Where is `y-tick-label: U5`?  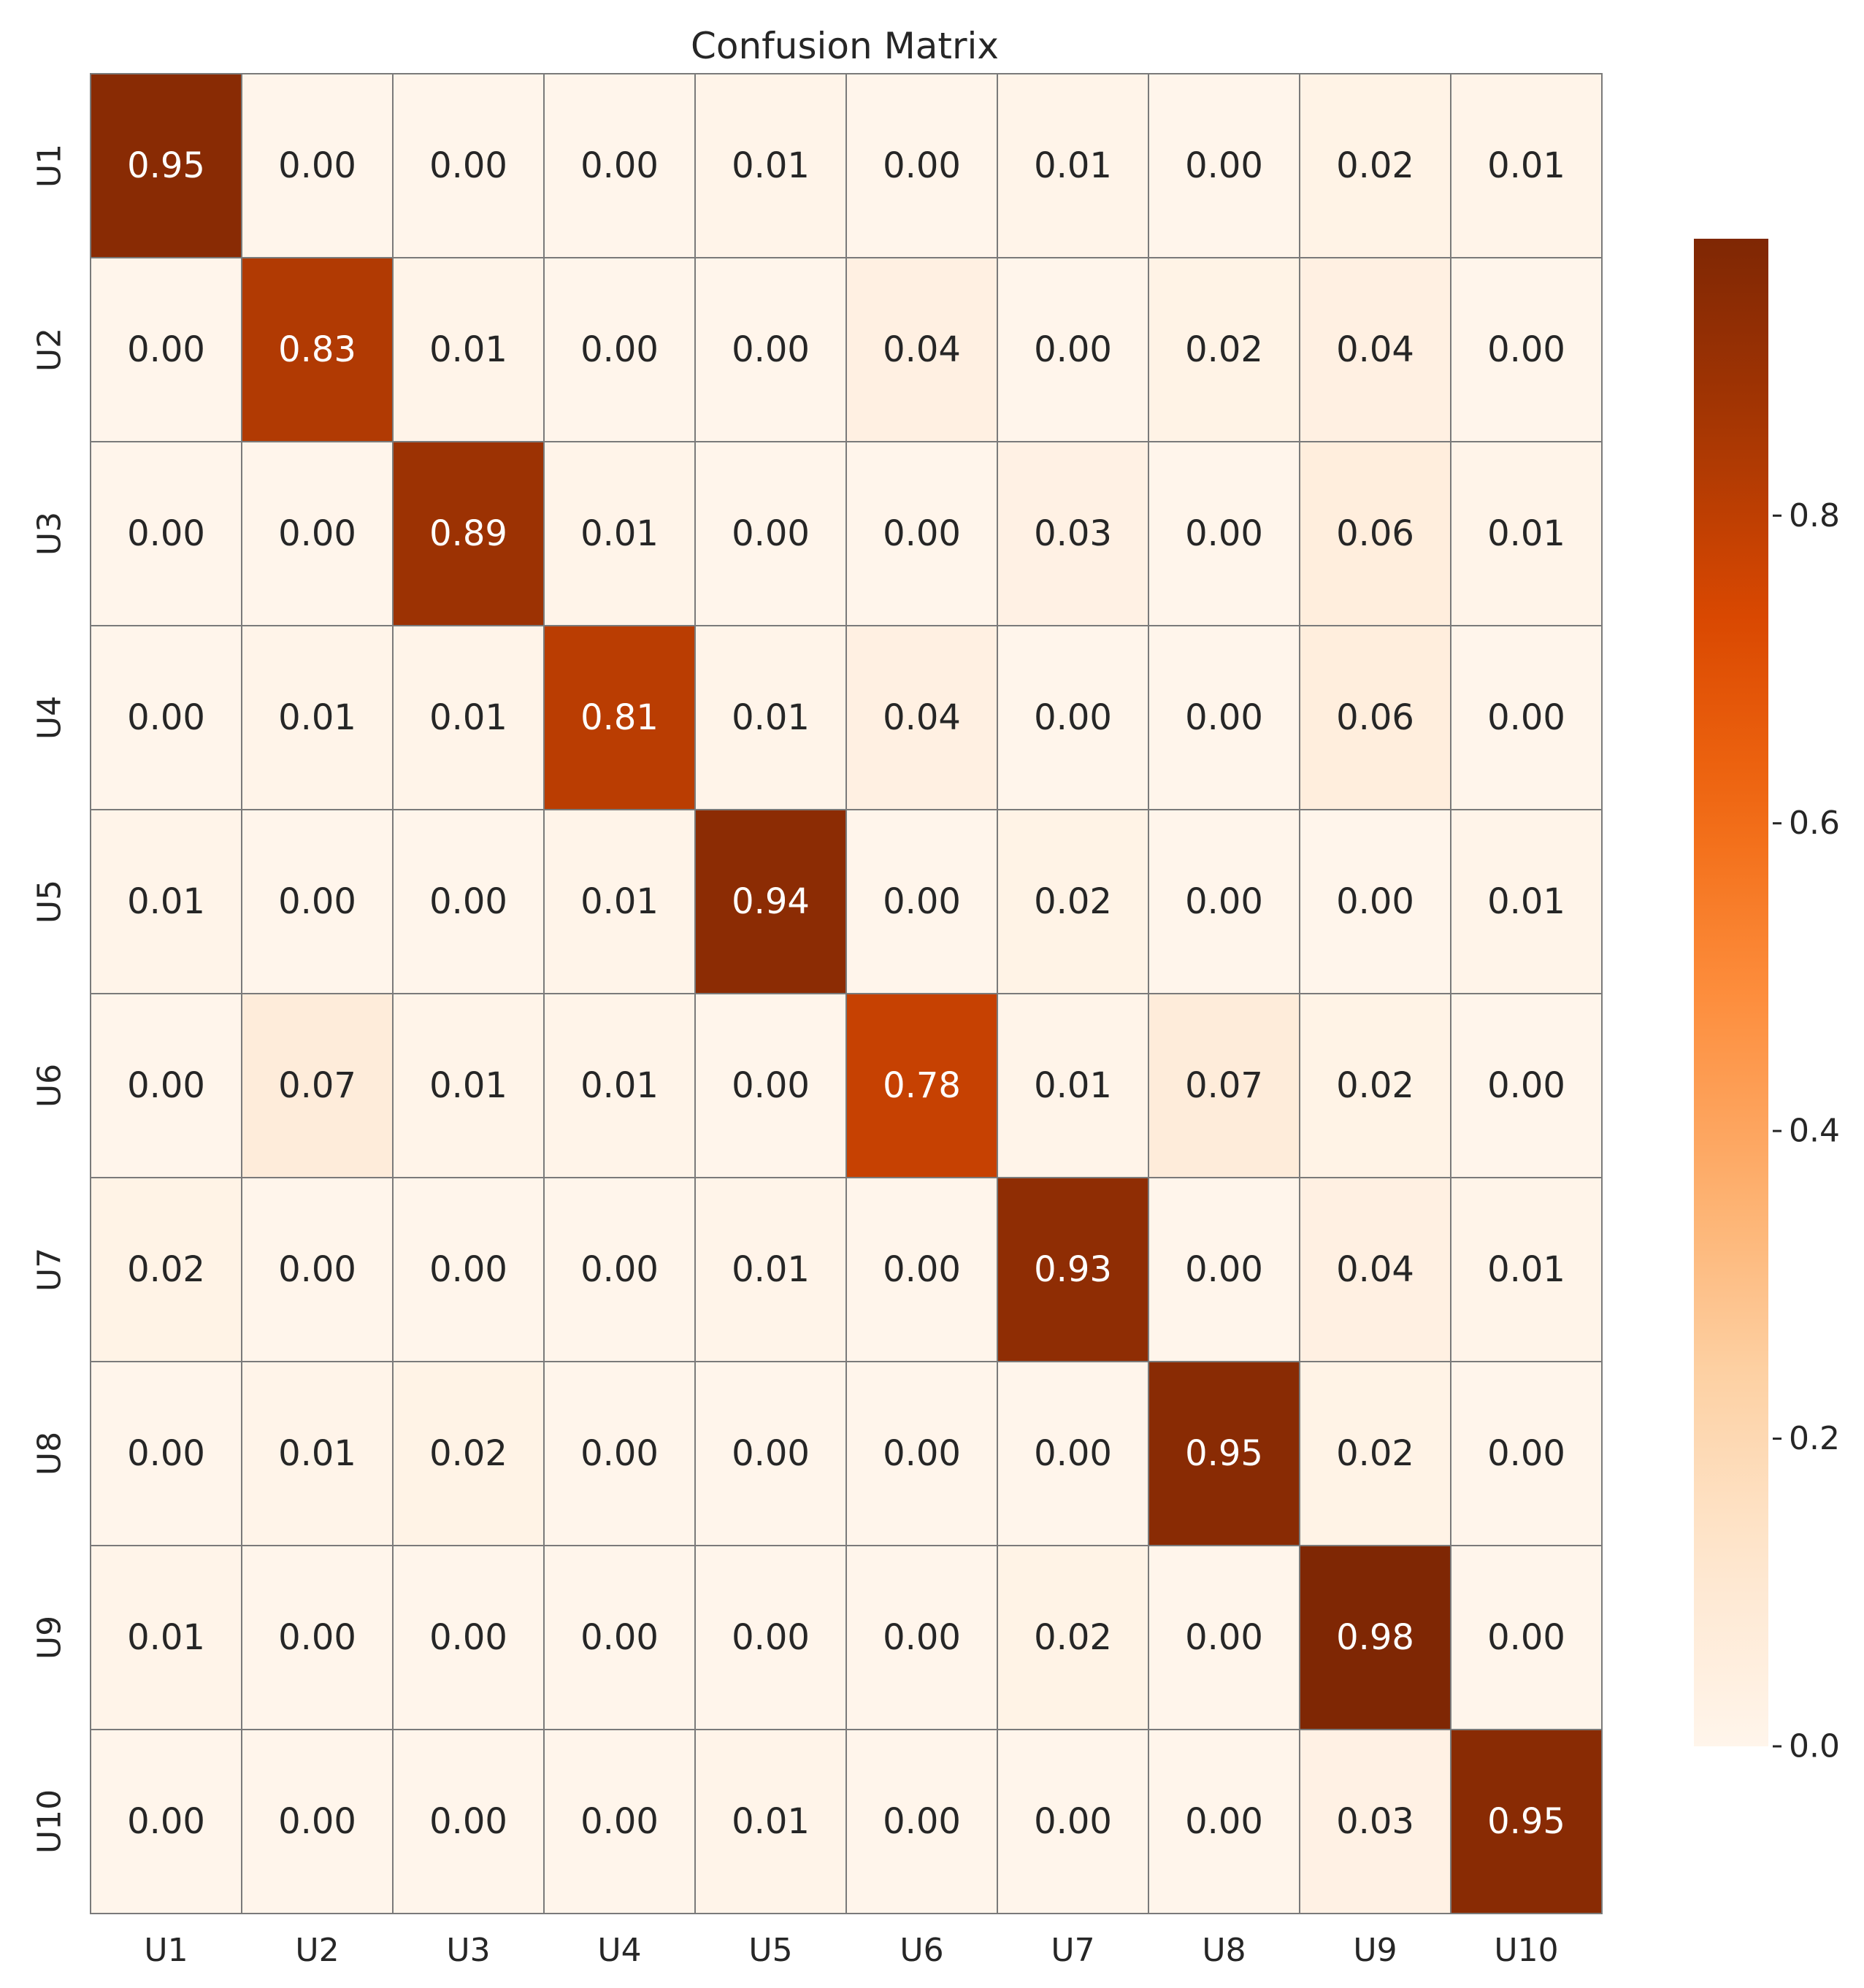
y-tick-label: U5 is located at coordinates (50, 902).